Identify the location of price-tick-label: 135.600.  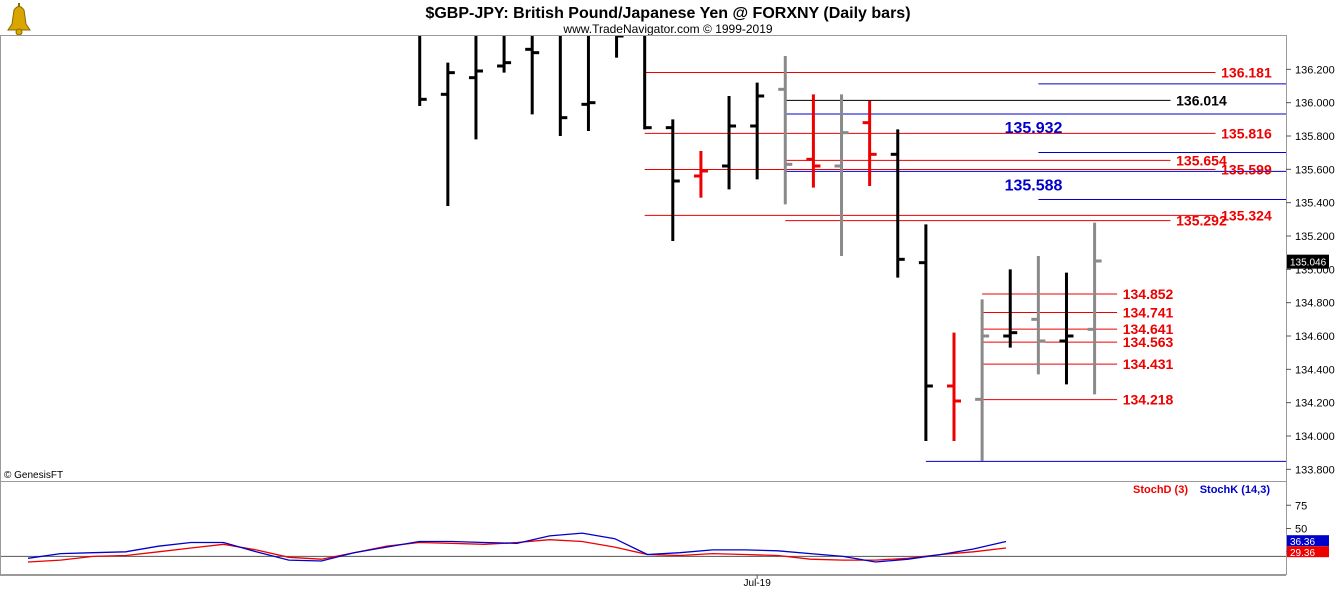
(1315, 170).